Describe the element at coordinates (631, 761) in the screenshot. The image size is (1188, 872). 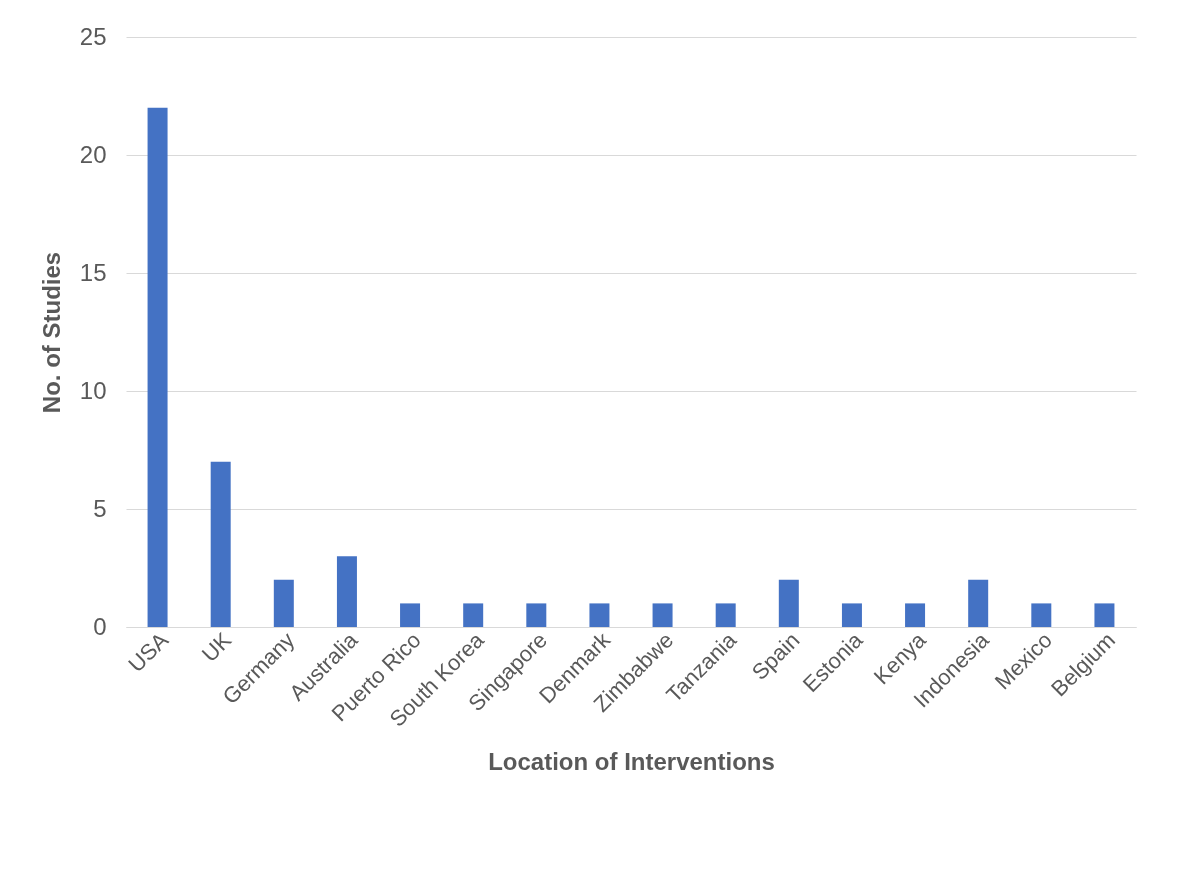
I see `x-axis-title: Location of Interventions` at that location.